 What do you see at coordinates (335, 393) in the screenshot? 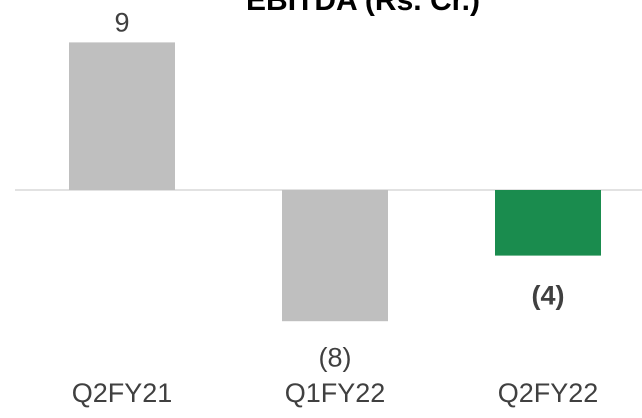
I see `x-tick-label: Q1FY22` at bounding box center [335, 393].